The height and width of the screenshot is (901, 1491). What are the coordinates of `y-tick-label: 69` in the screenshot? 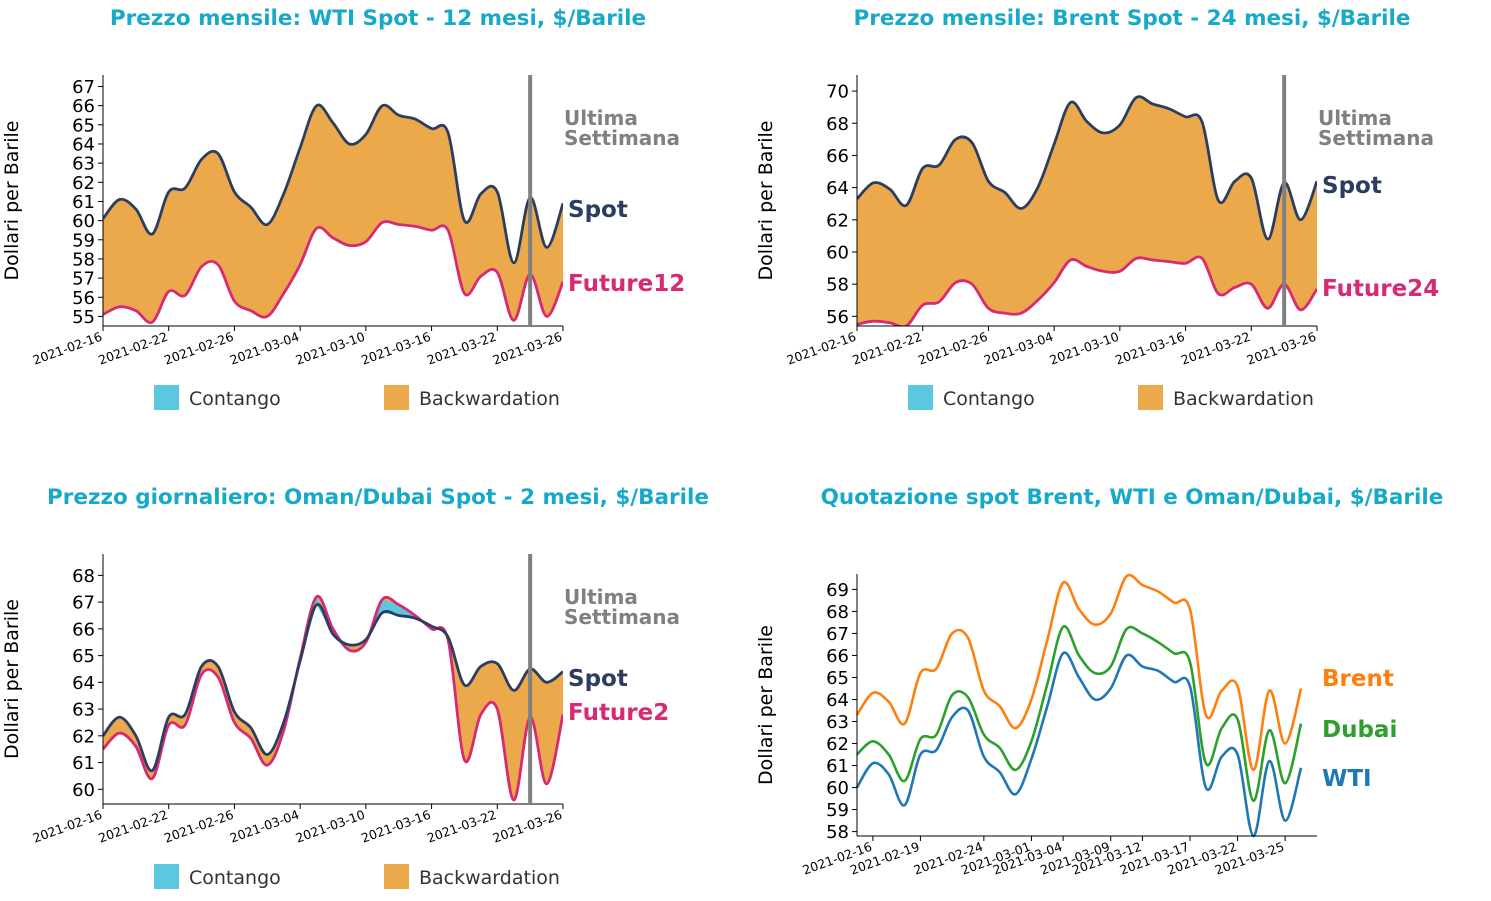 It's located at (837, 590).